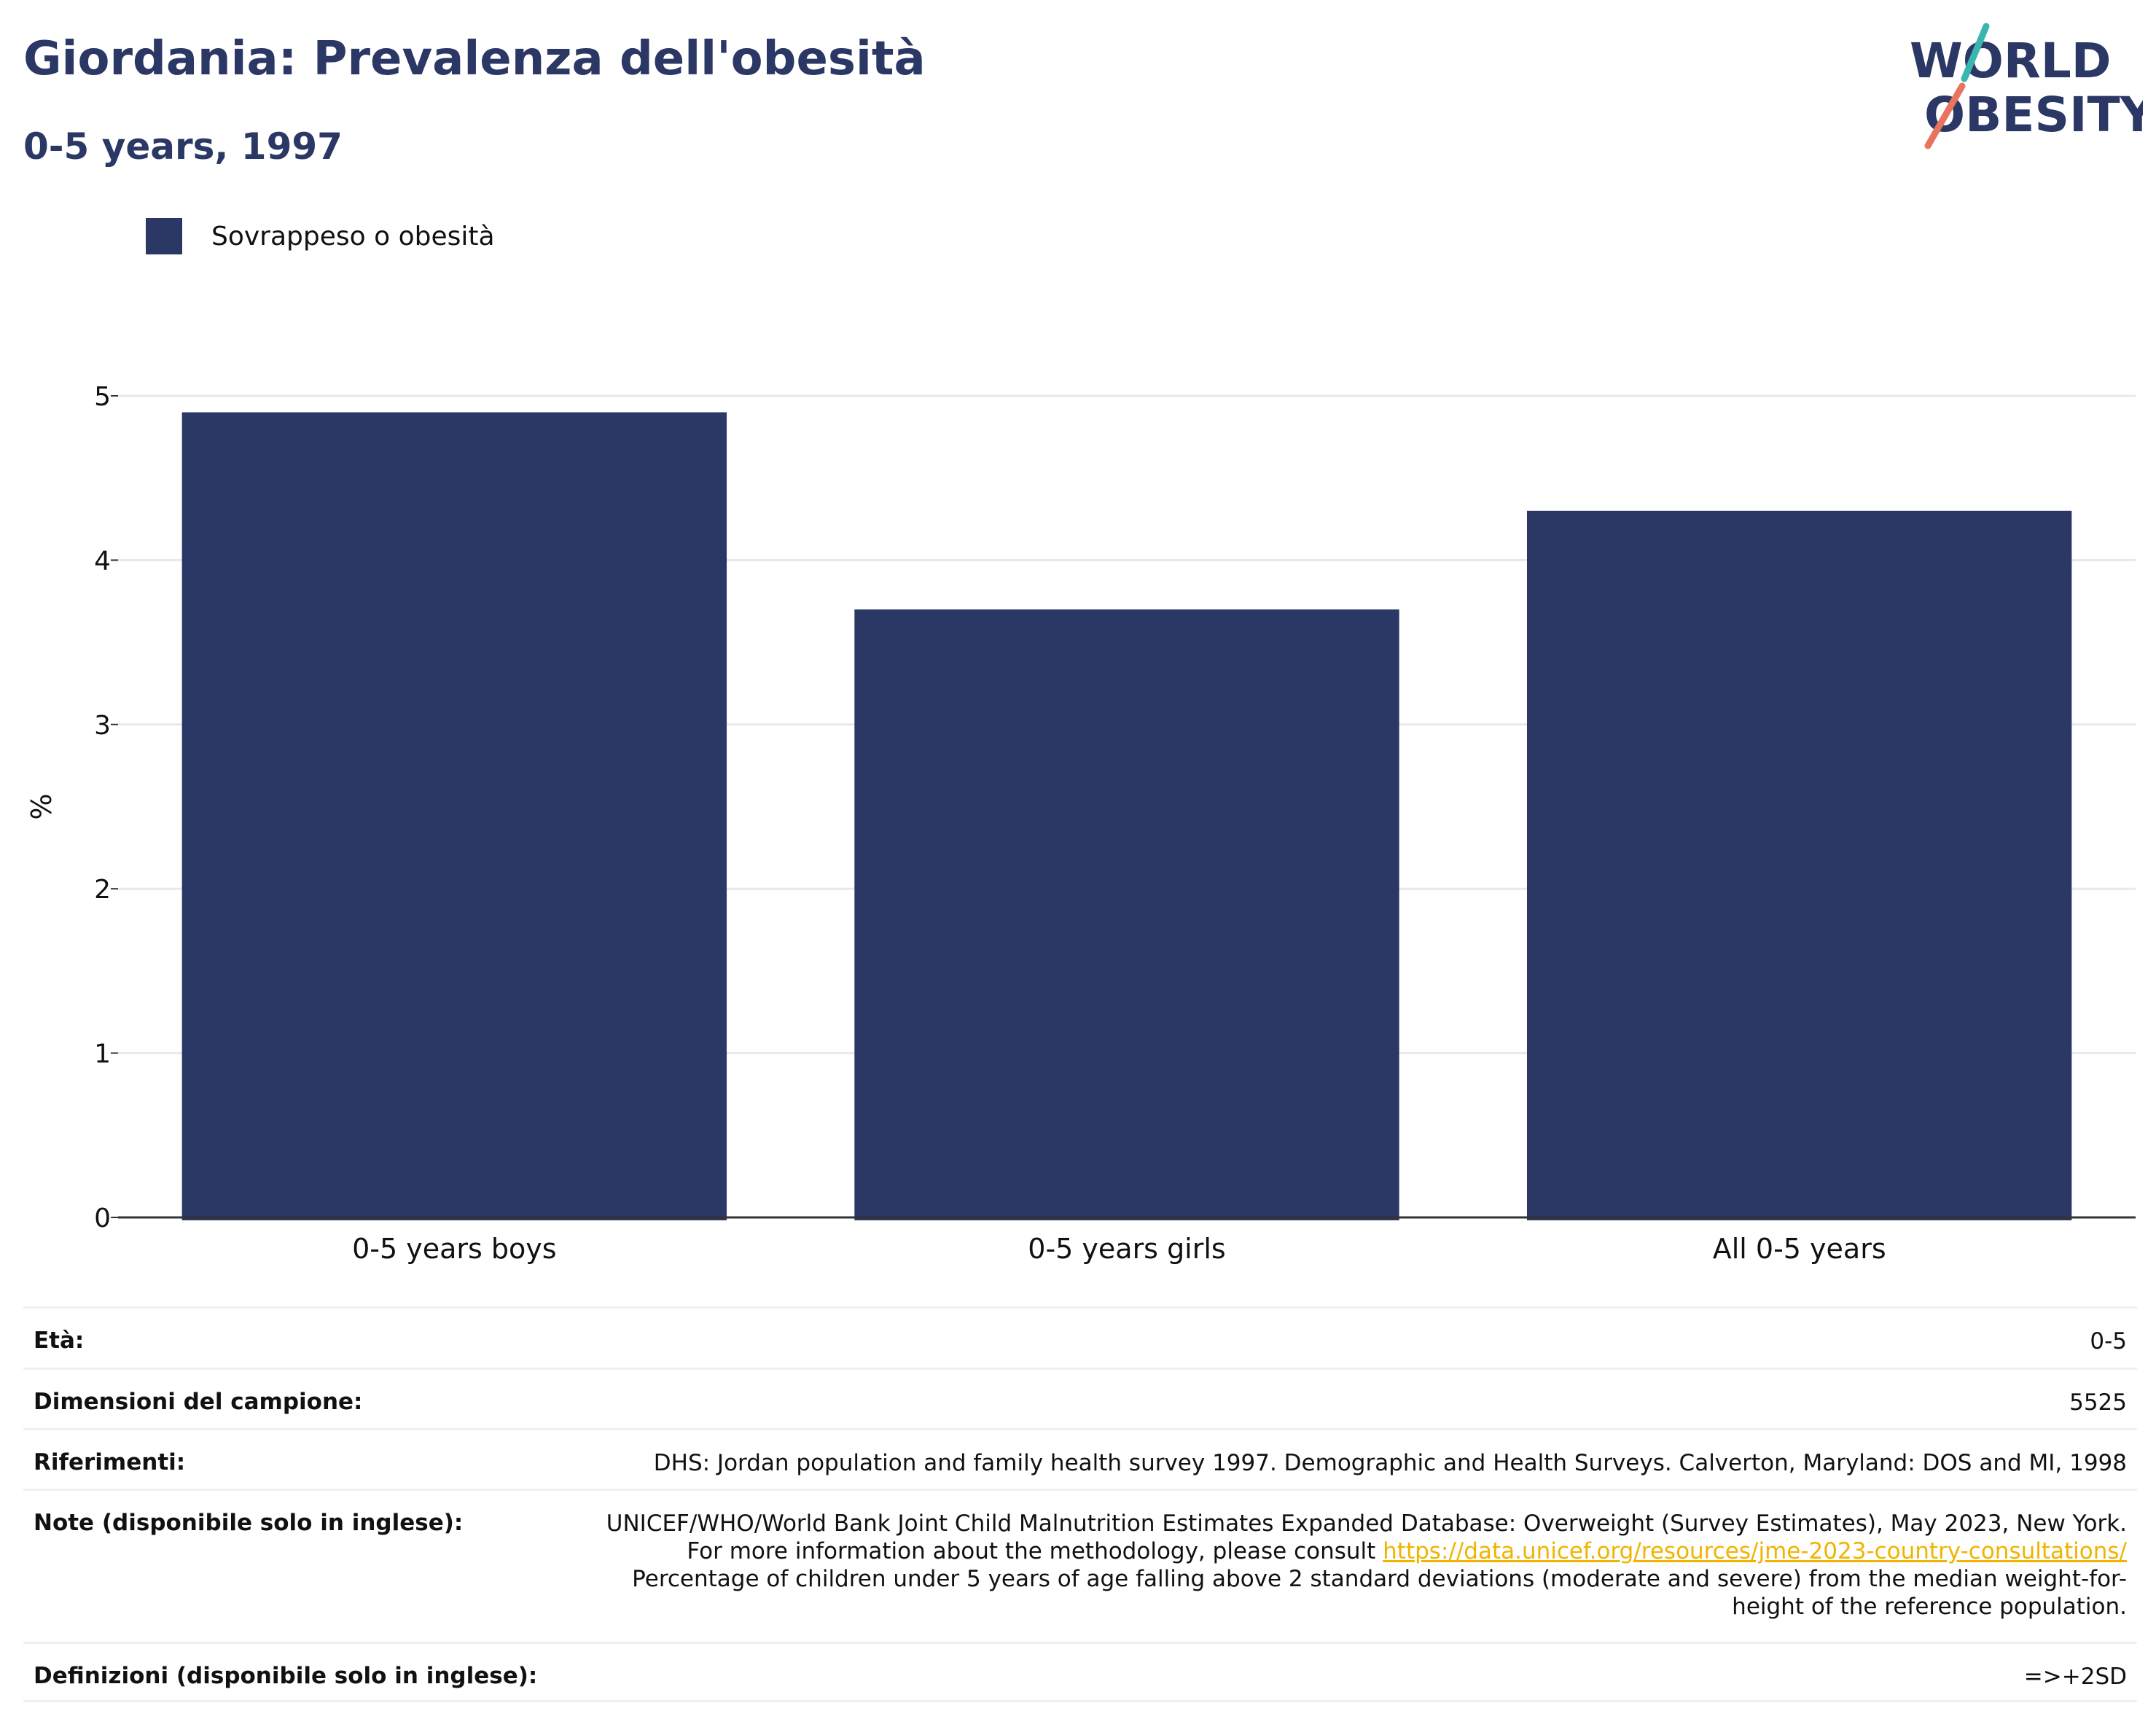  Describe the element at coordinates (199, 1402) in the screenshot. I see `sample-size-label: Dimensioni del campione:` at that location.